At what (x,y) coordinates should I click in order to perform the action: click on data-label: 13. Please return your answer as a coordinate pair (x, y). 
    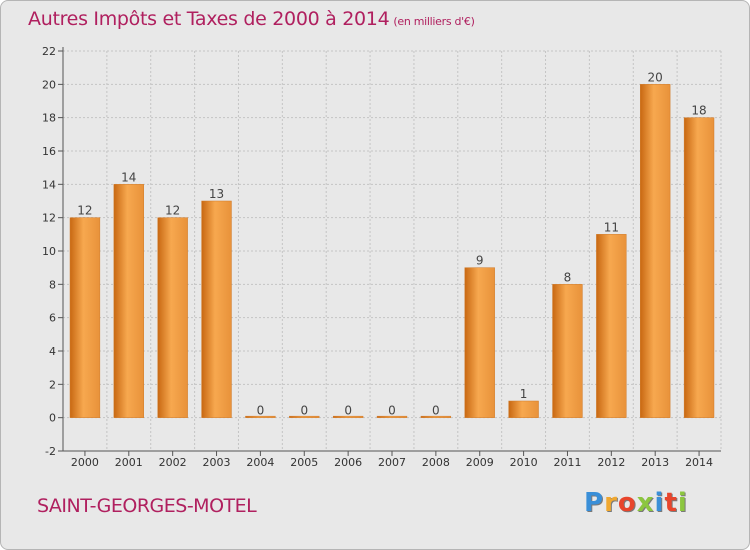
    Looking at the image, I should click on (216, 194).